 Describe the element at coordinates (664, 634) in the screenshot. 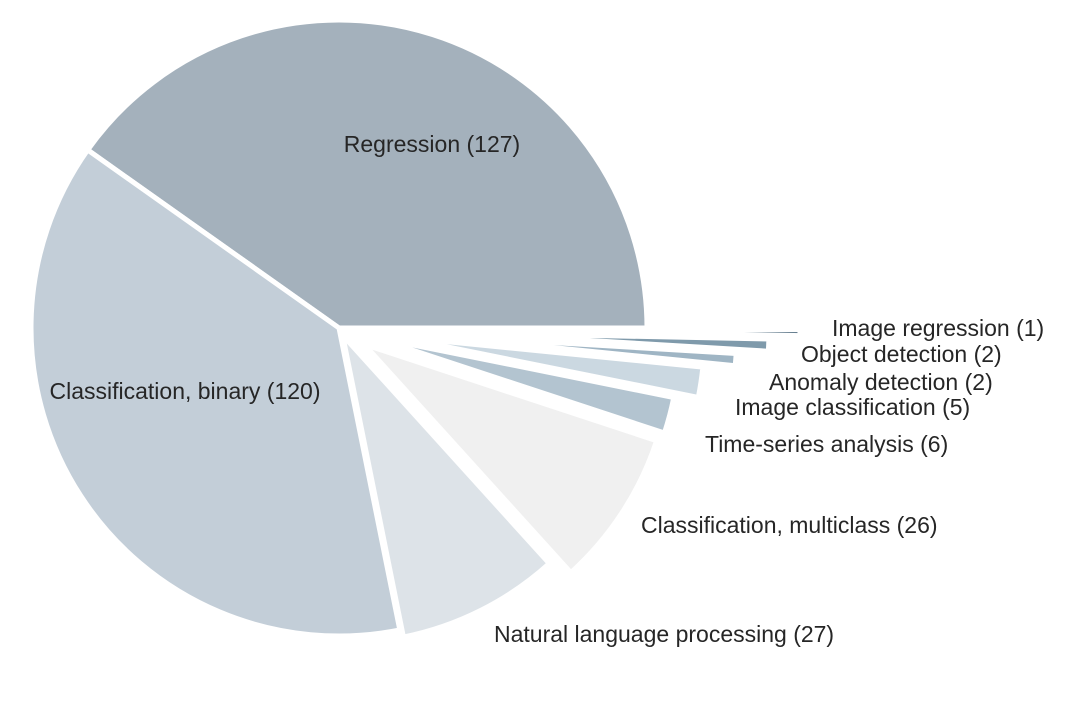

I see `slice-label: Natural language processing (27)` at that location.